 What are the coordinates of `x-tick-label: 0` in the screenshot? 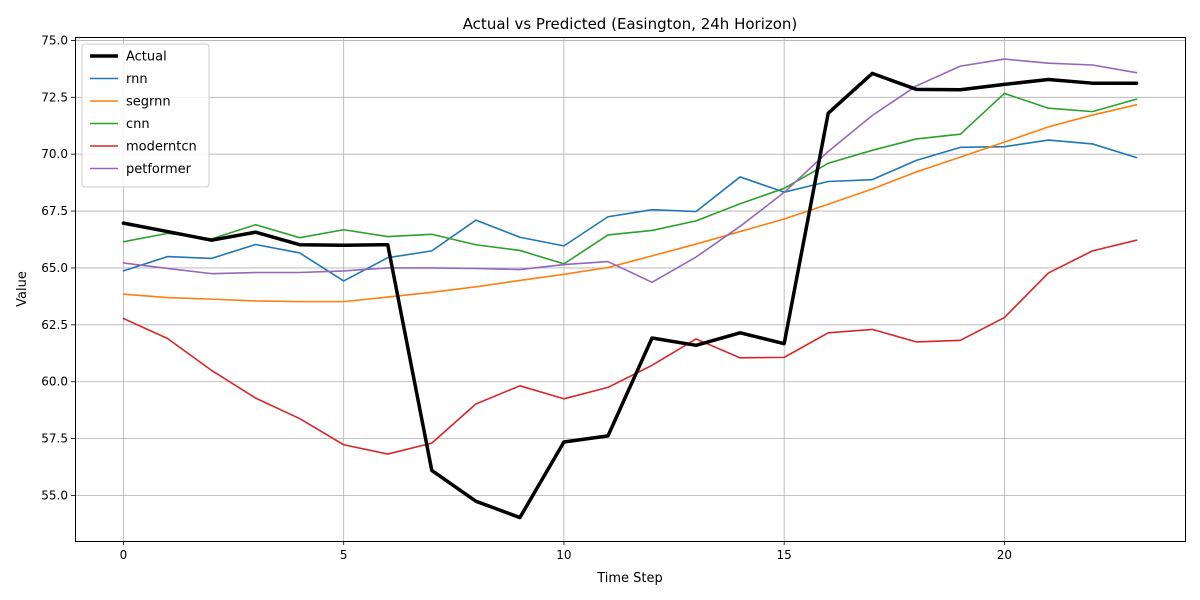 It's located at (124, 555).